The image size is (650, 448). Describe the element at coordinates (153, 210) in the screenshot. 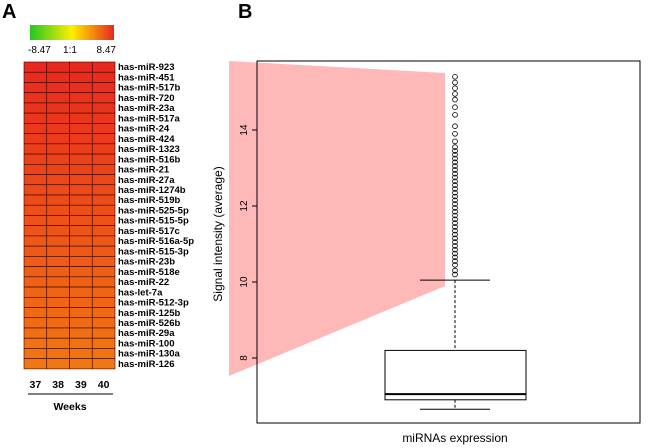

I see `heatmap-row-label: has-miR-525-5p` at that location.